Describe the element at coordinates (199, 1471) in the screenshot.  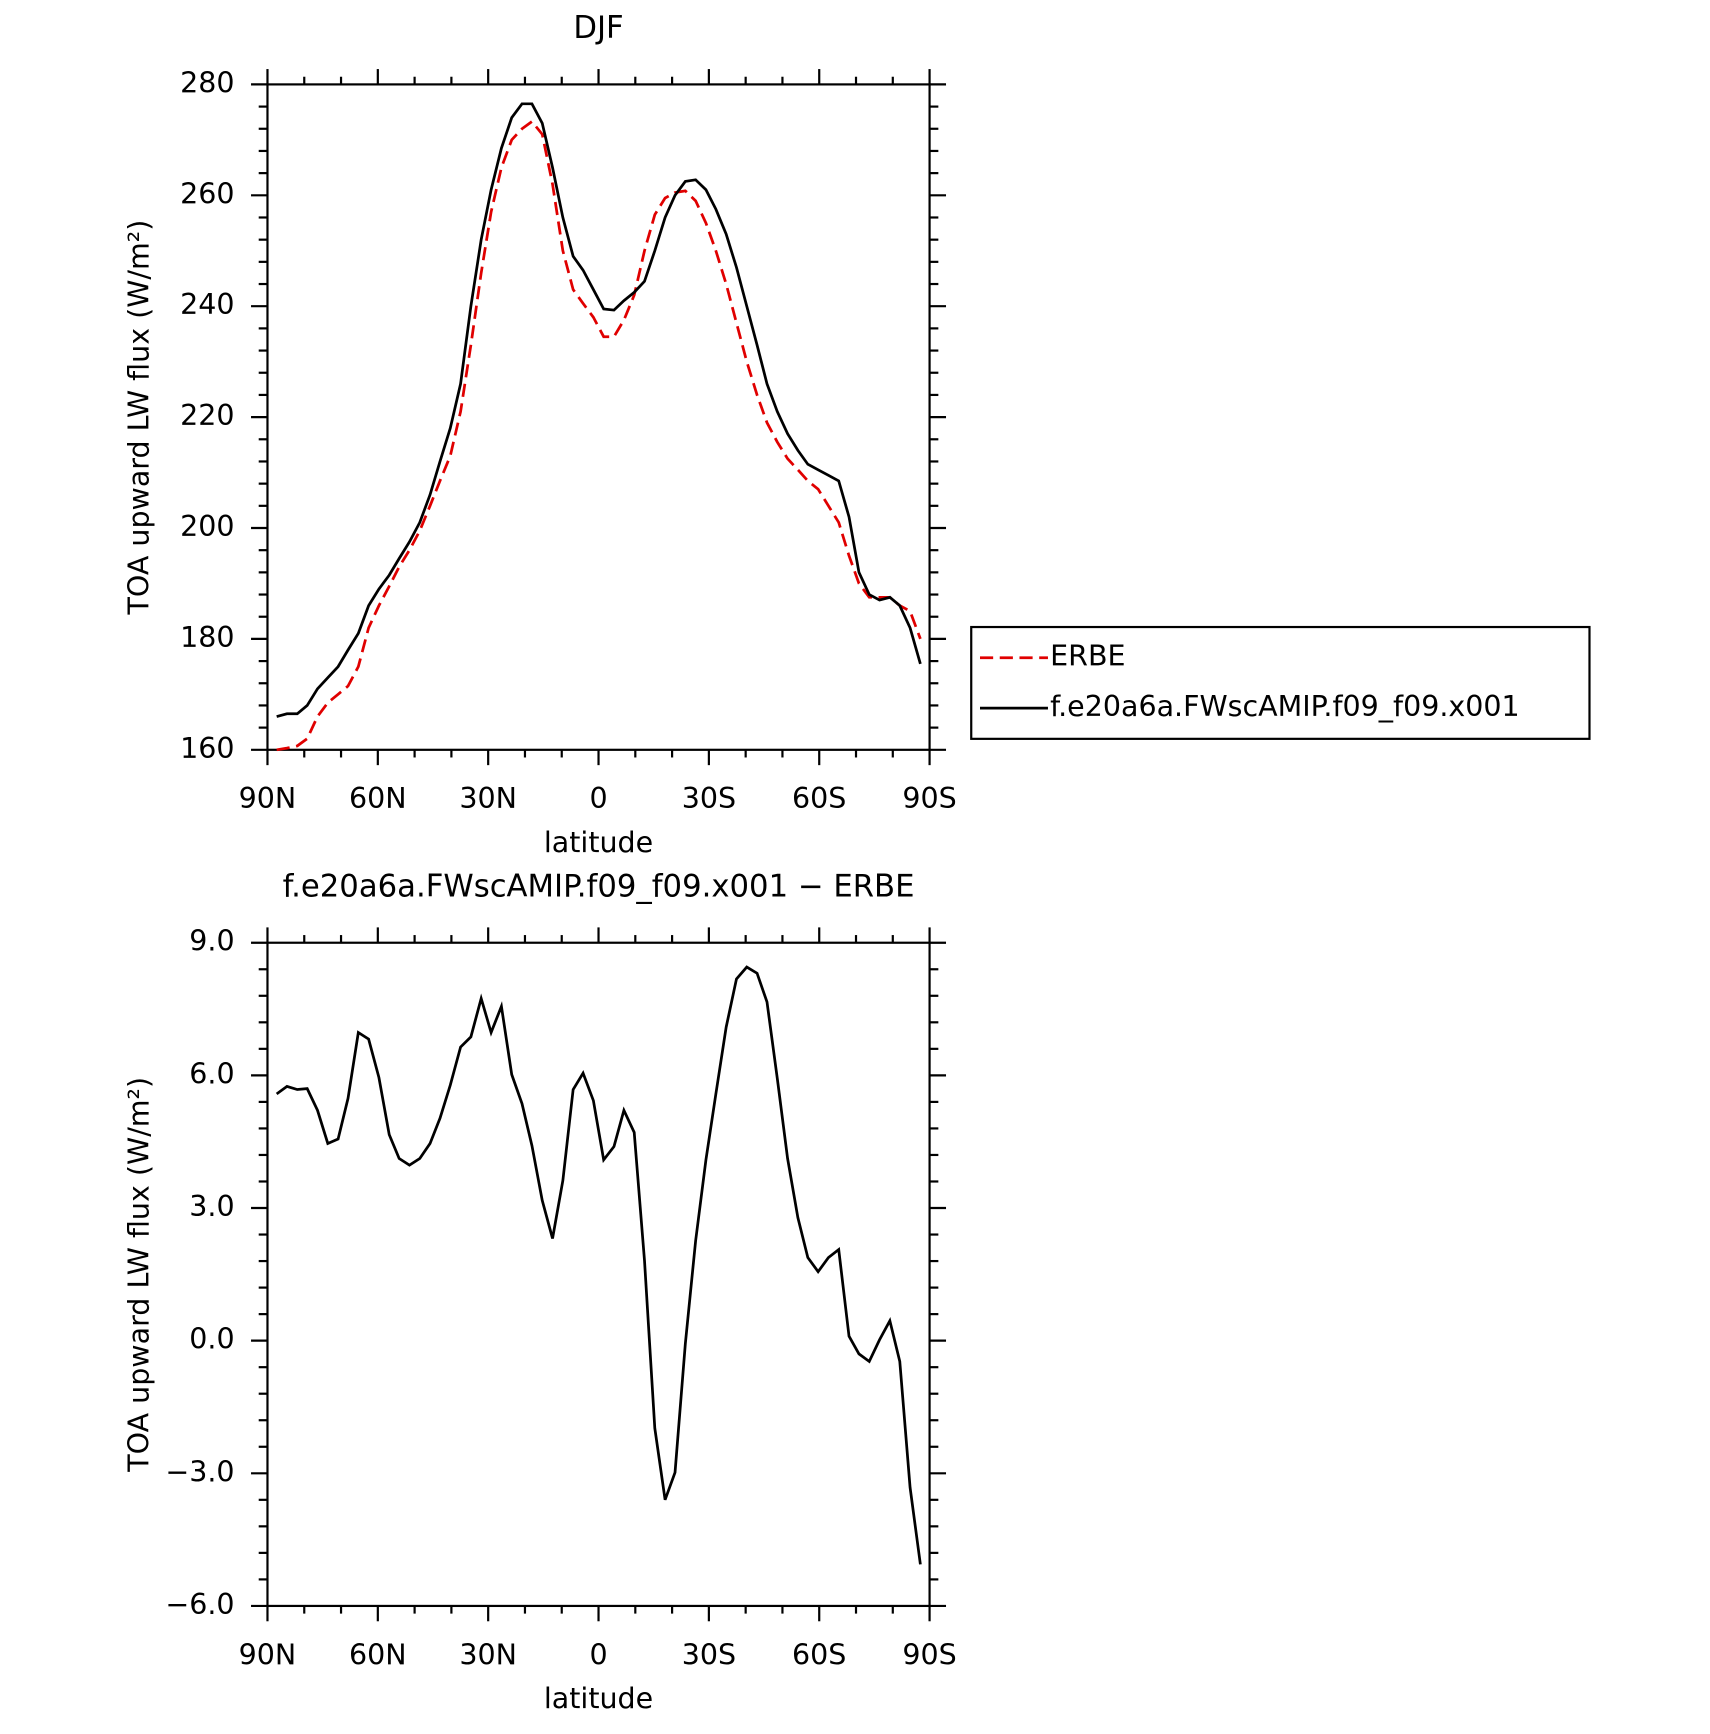
I see `y-tick-label: −3.0` at that location.